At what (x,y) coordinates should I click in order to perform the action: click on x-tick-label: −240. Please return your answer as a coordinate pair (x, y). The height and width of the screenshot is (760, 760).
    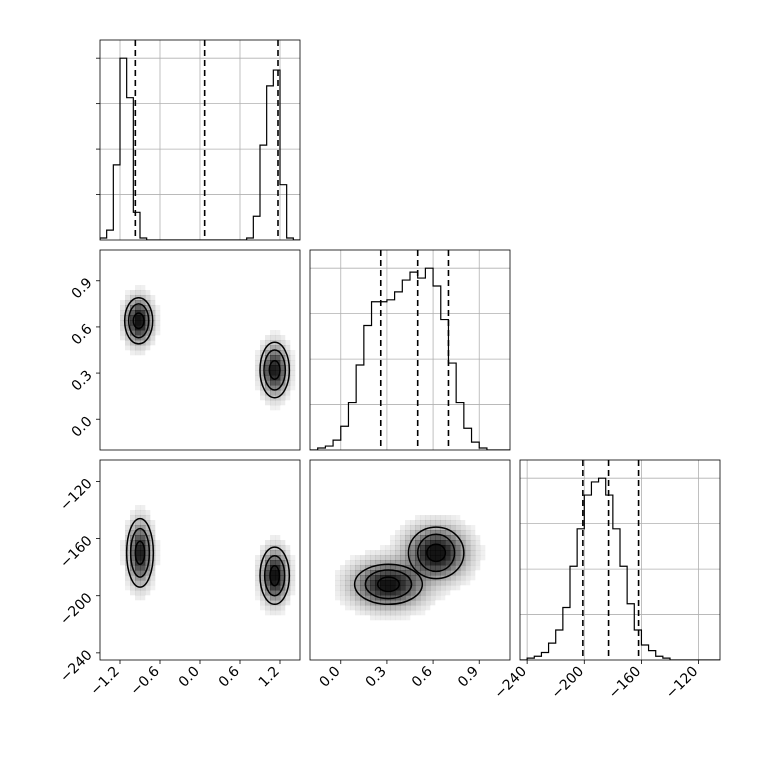
    Looking at the image, I should click on (510, 683).